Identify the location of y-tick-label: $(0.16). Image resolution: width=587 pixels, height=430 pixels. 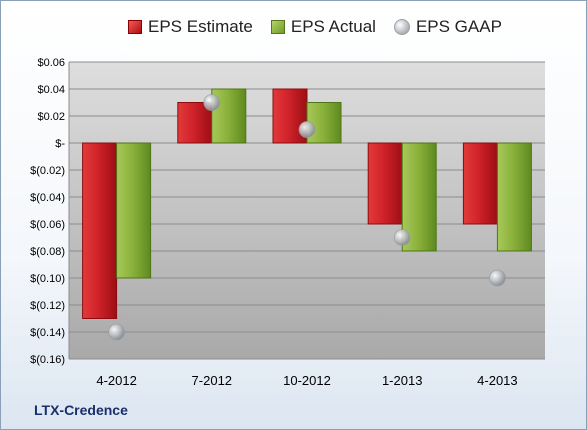
(47, 360).